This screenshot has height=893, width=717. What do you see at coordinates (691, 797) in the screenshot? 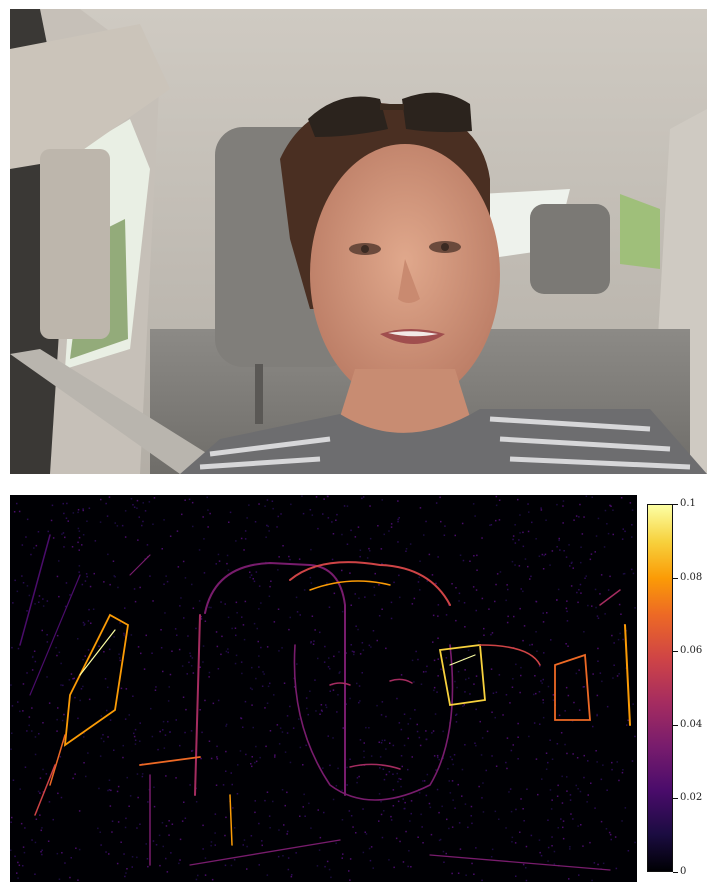
I see `colorbar-tick-label: 0.02` at bounding box center [691, 797].